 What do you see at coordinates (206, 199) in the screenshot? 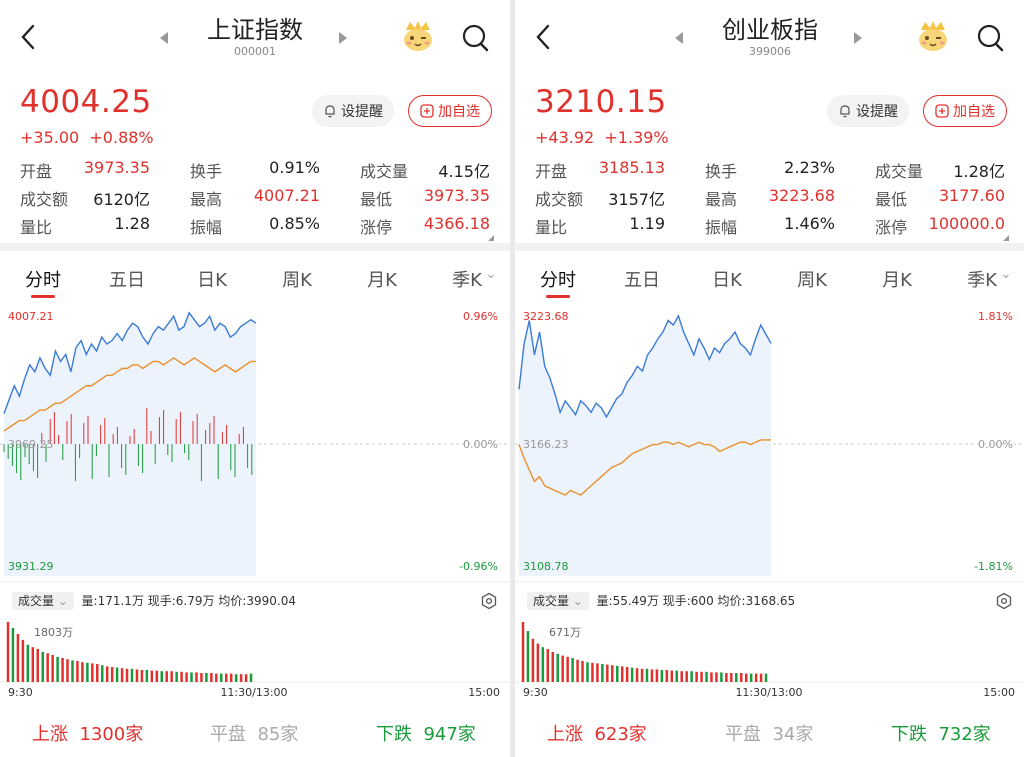
I see `stat-label: 最高` at bounding box center [206, 199].